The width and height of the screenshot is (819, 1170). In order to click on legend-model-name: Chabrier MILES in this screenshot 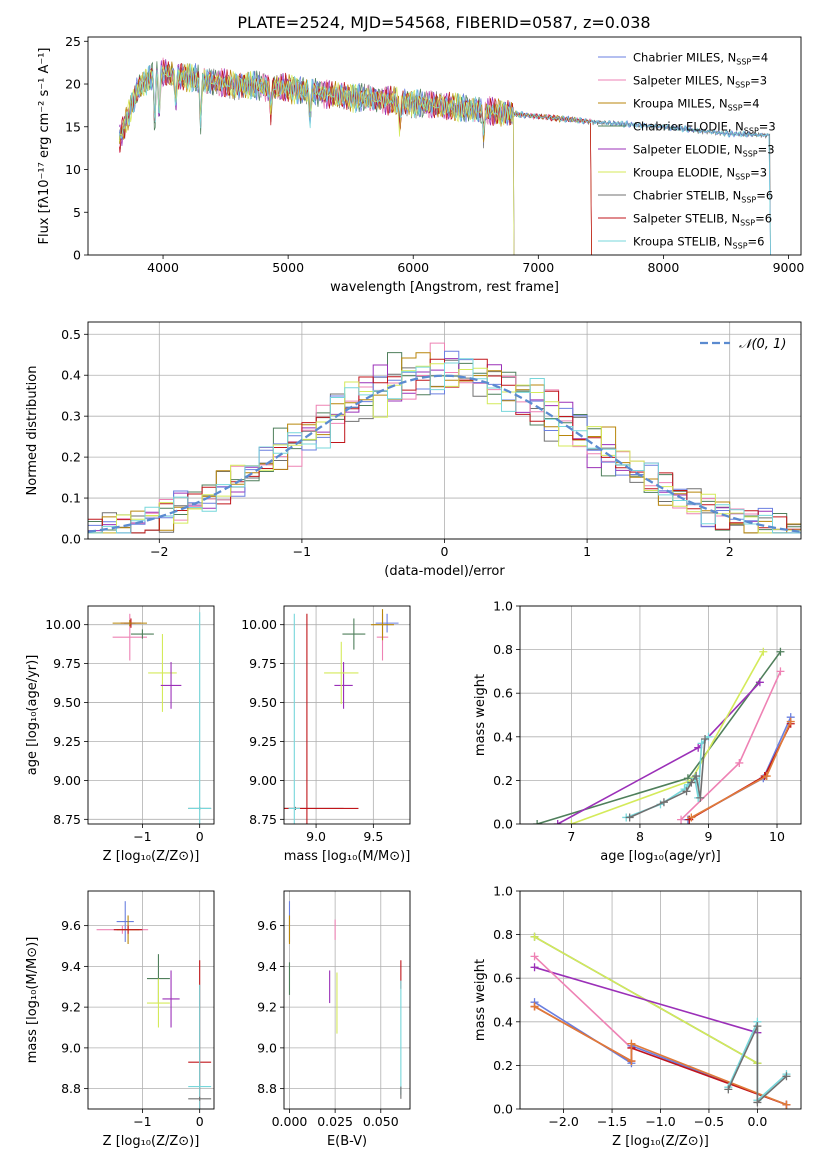, I will do `click(676, 58)`.